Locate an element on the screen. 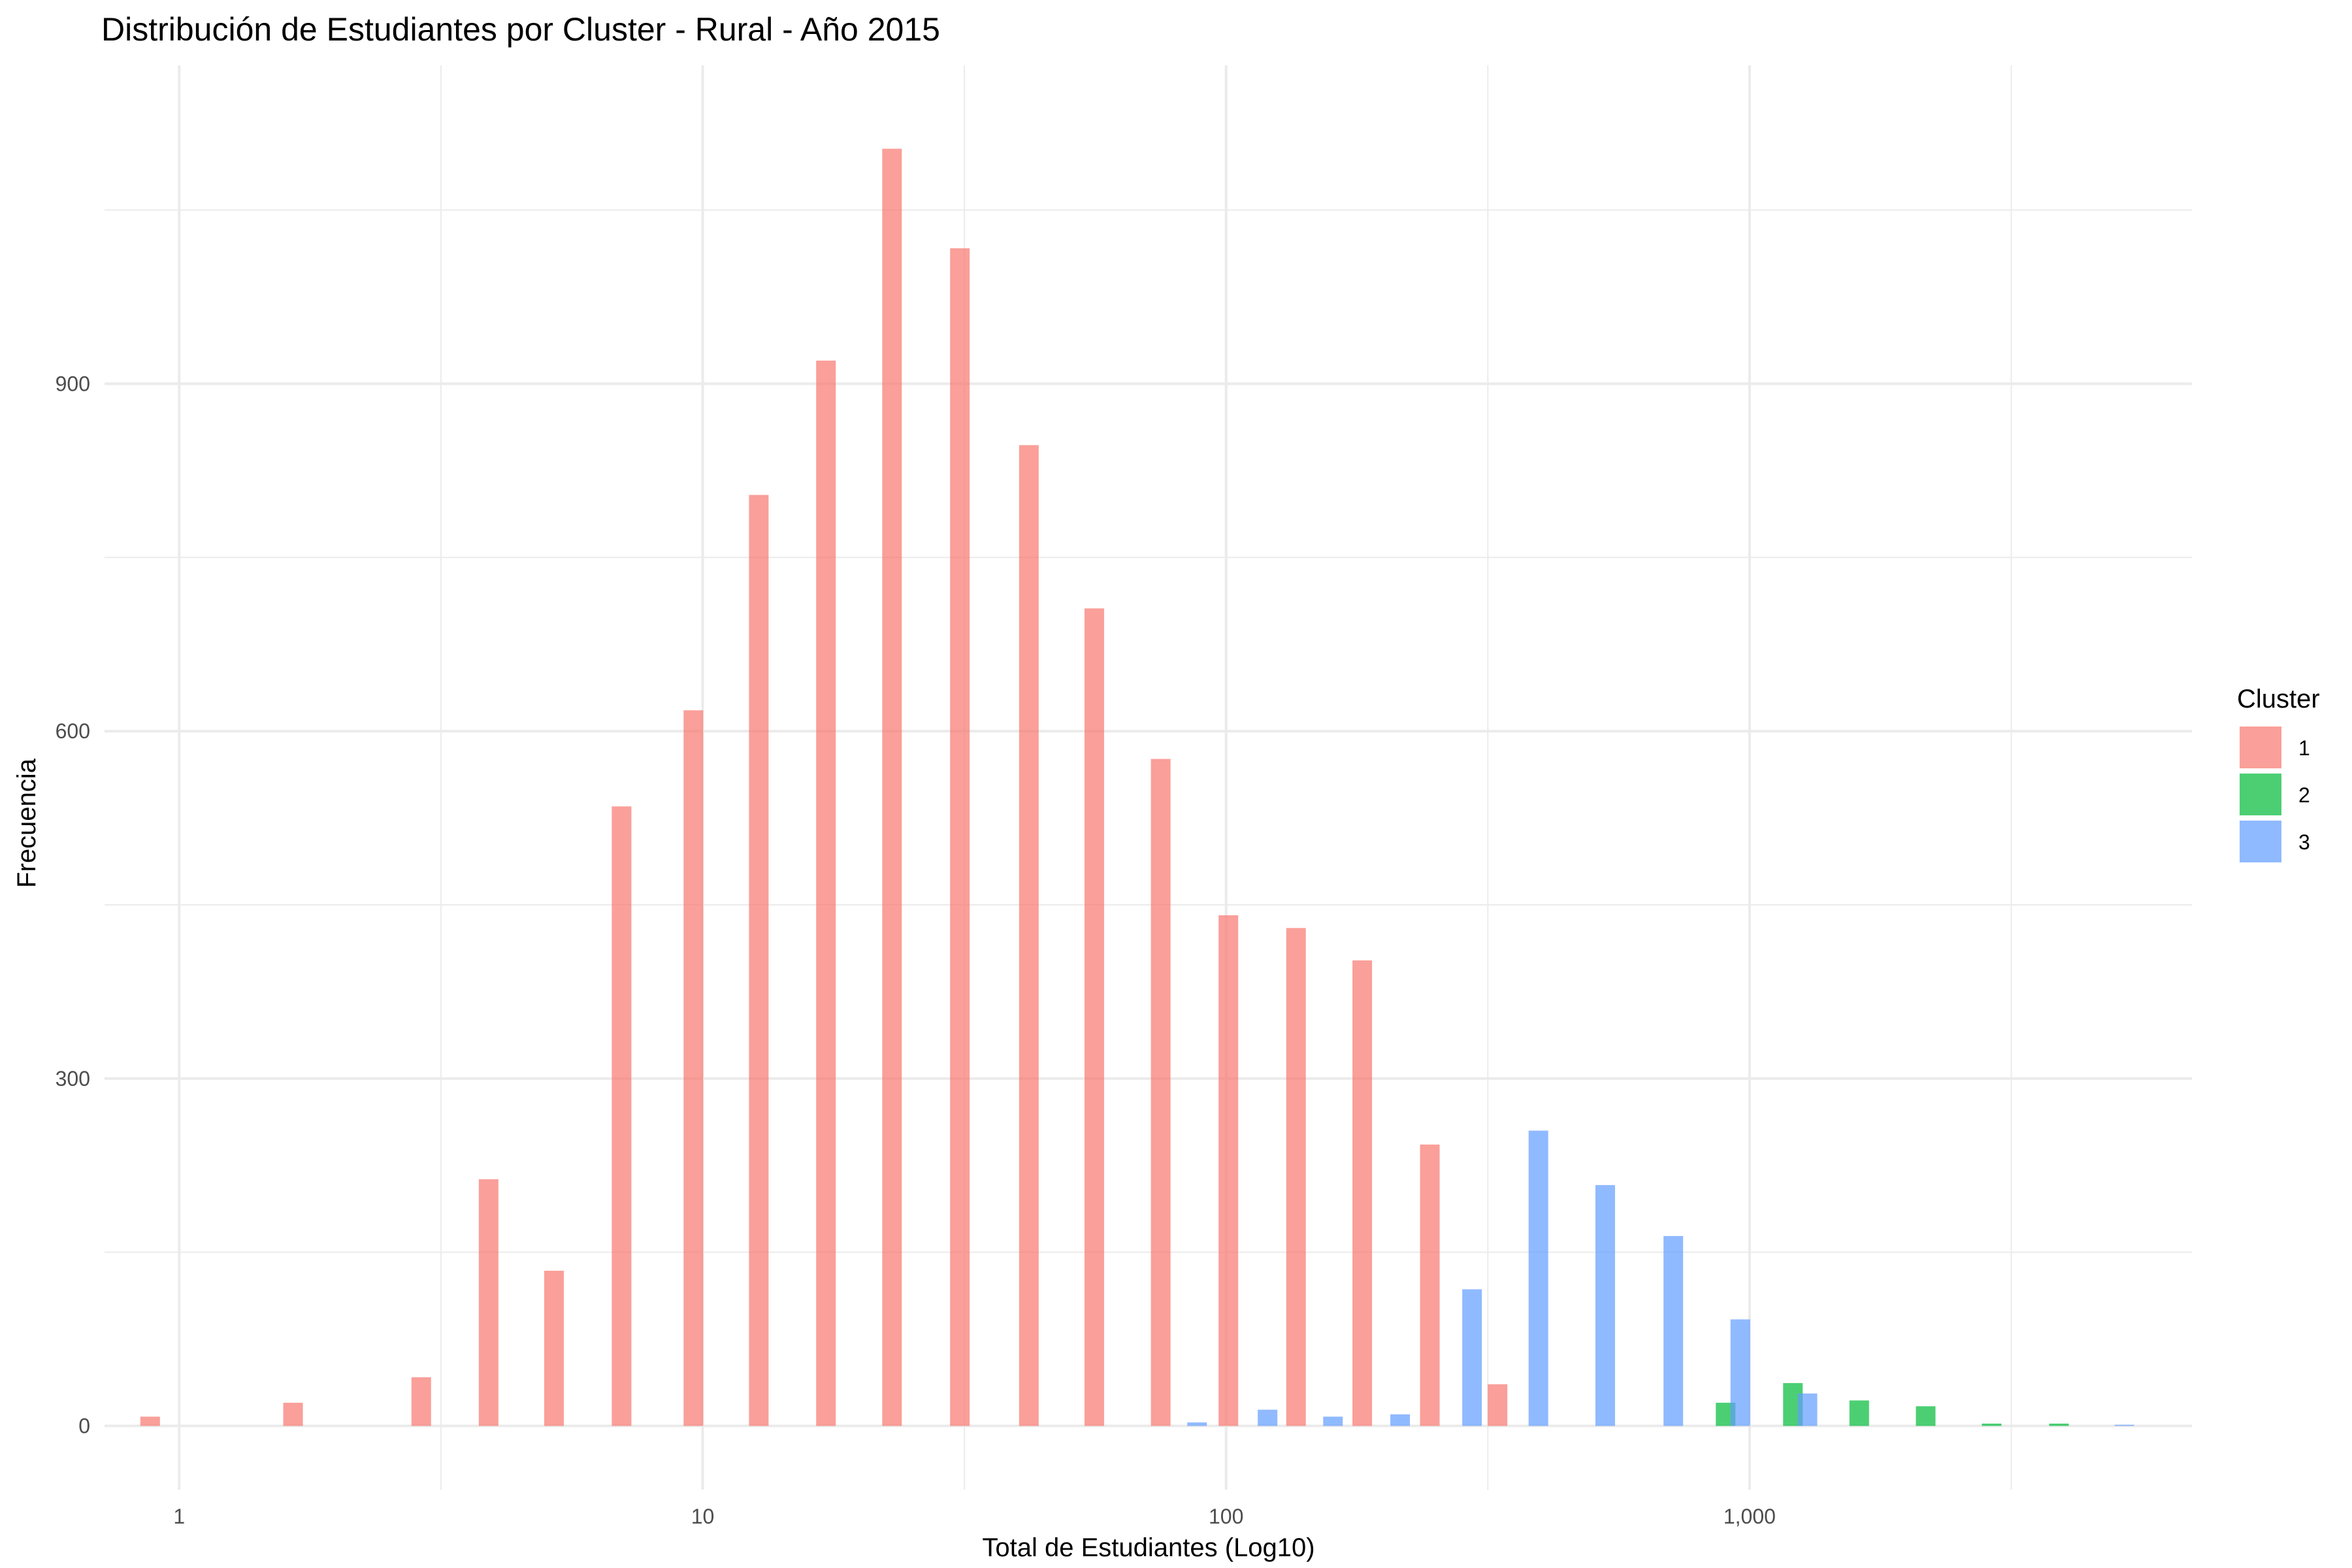 The width and height of the screenshot is (2352, 1568). y-tick-label: 900 is located at coordinates (73, 383).